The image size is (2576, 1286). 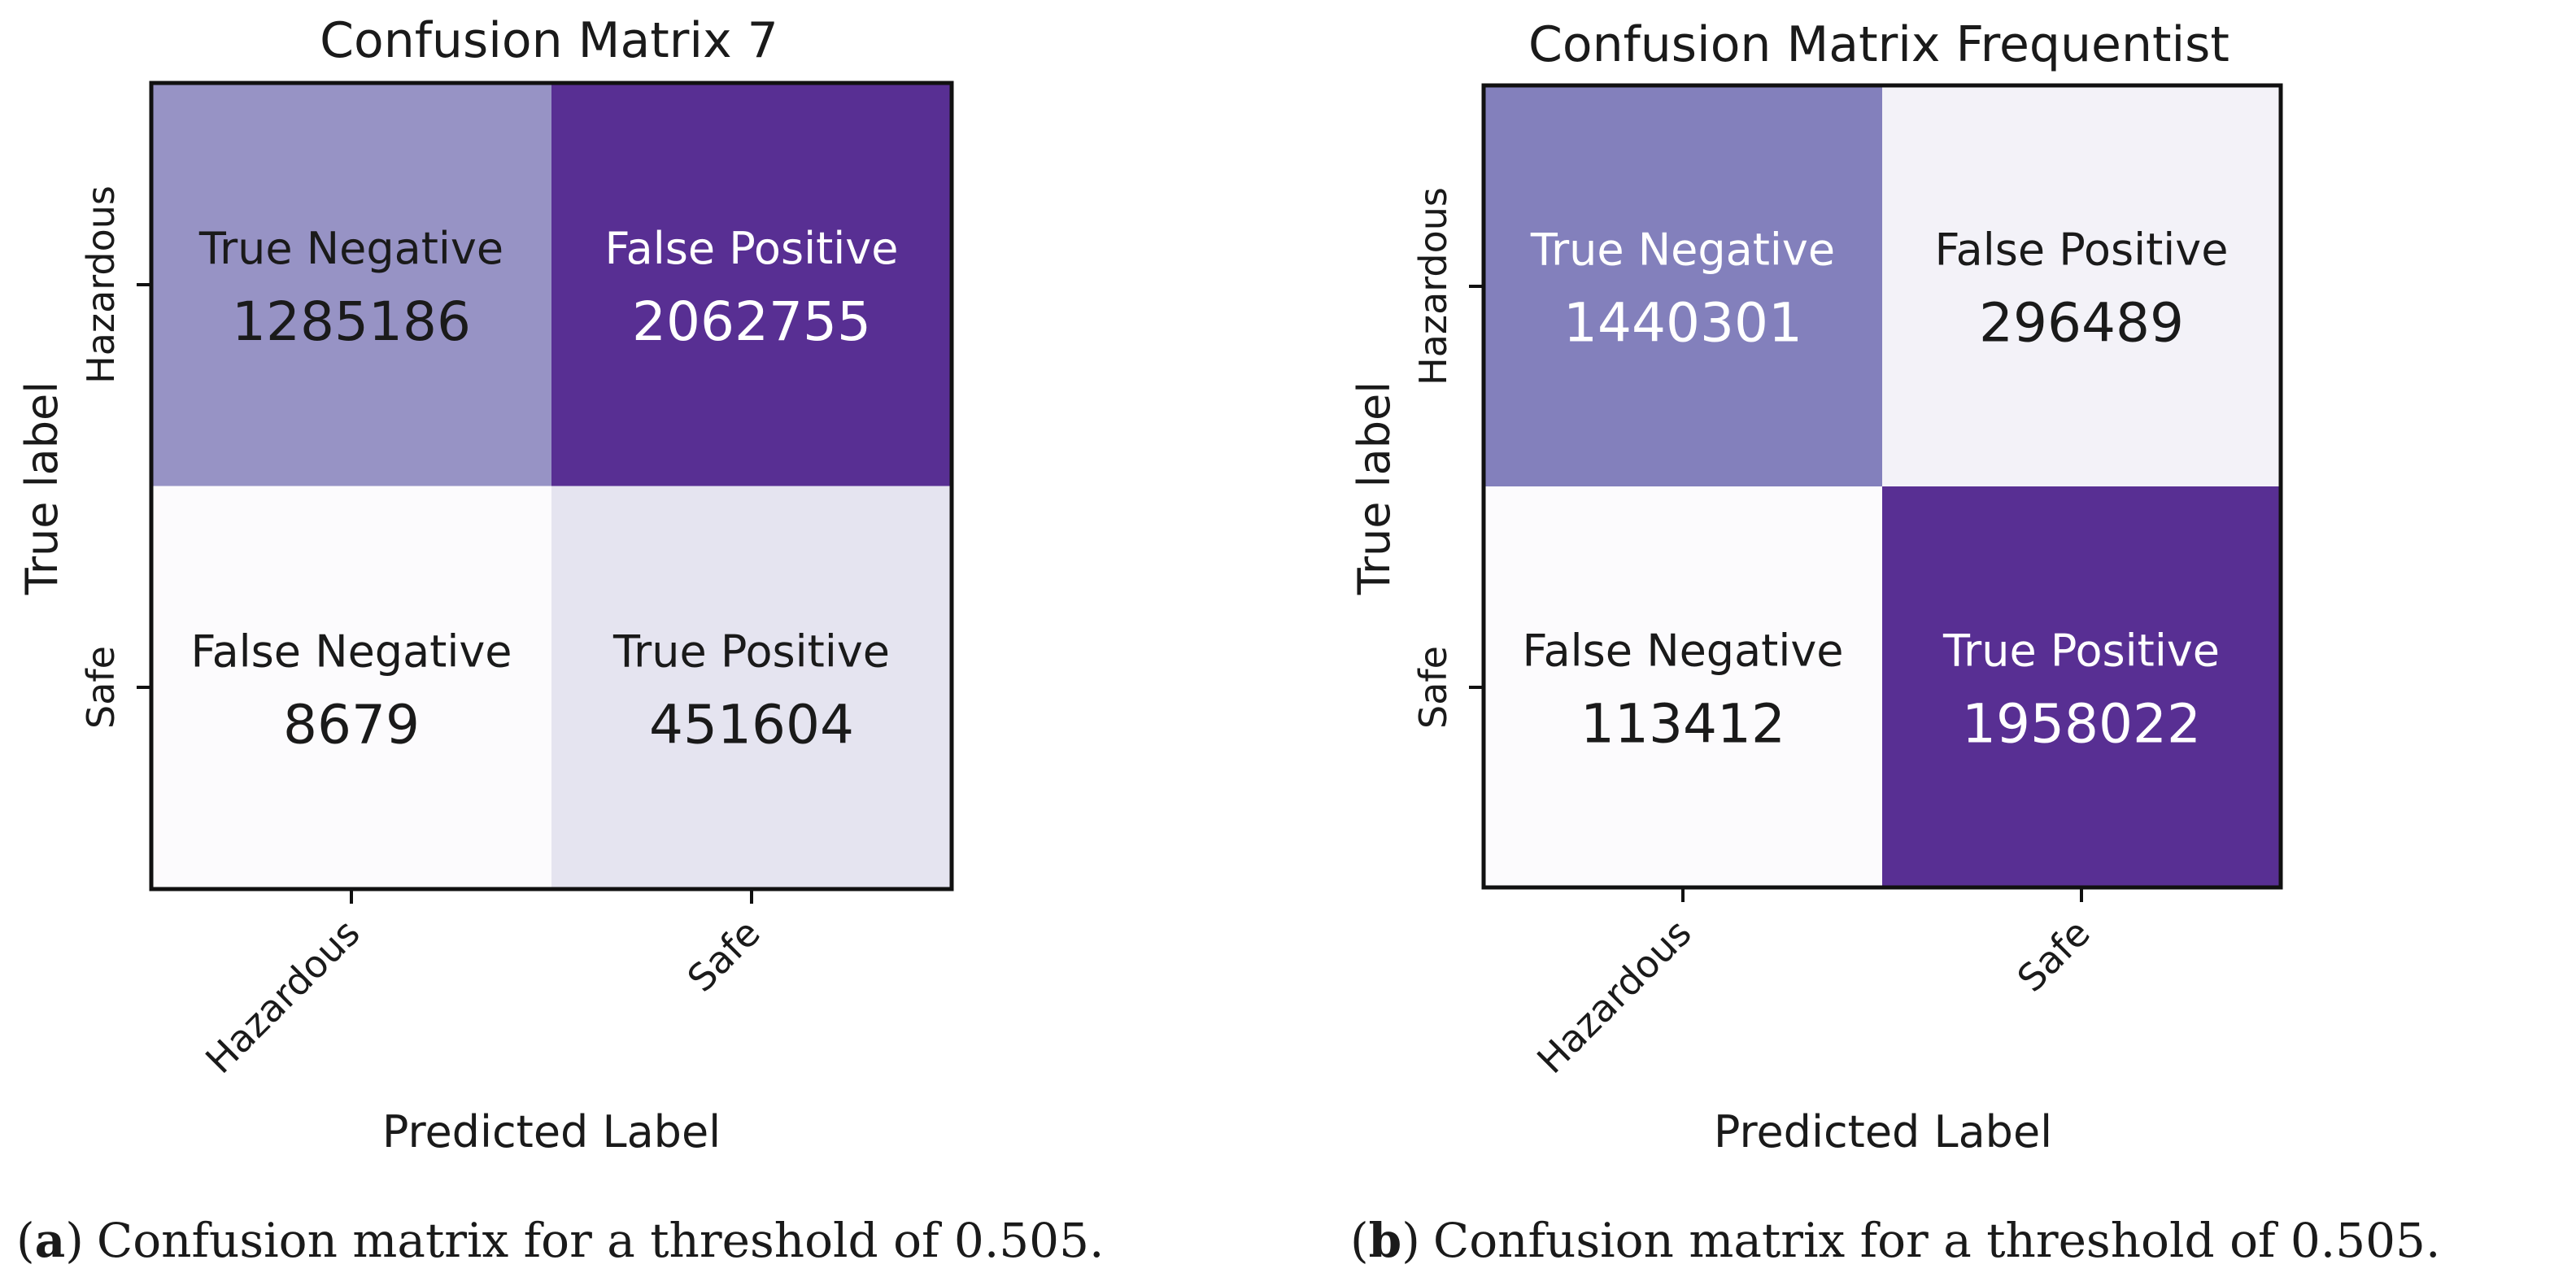 What do you see at coordinates (752, 248) in the screenshot?
I see `panel-a-cell-label-false-positive: False Positive` at bounding box center [752, 248].